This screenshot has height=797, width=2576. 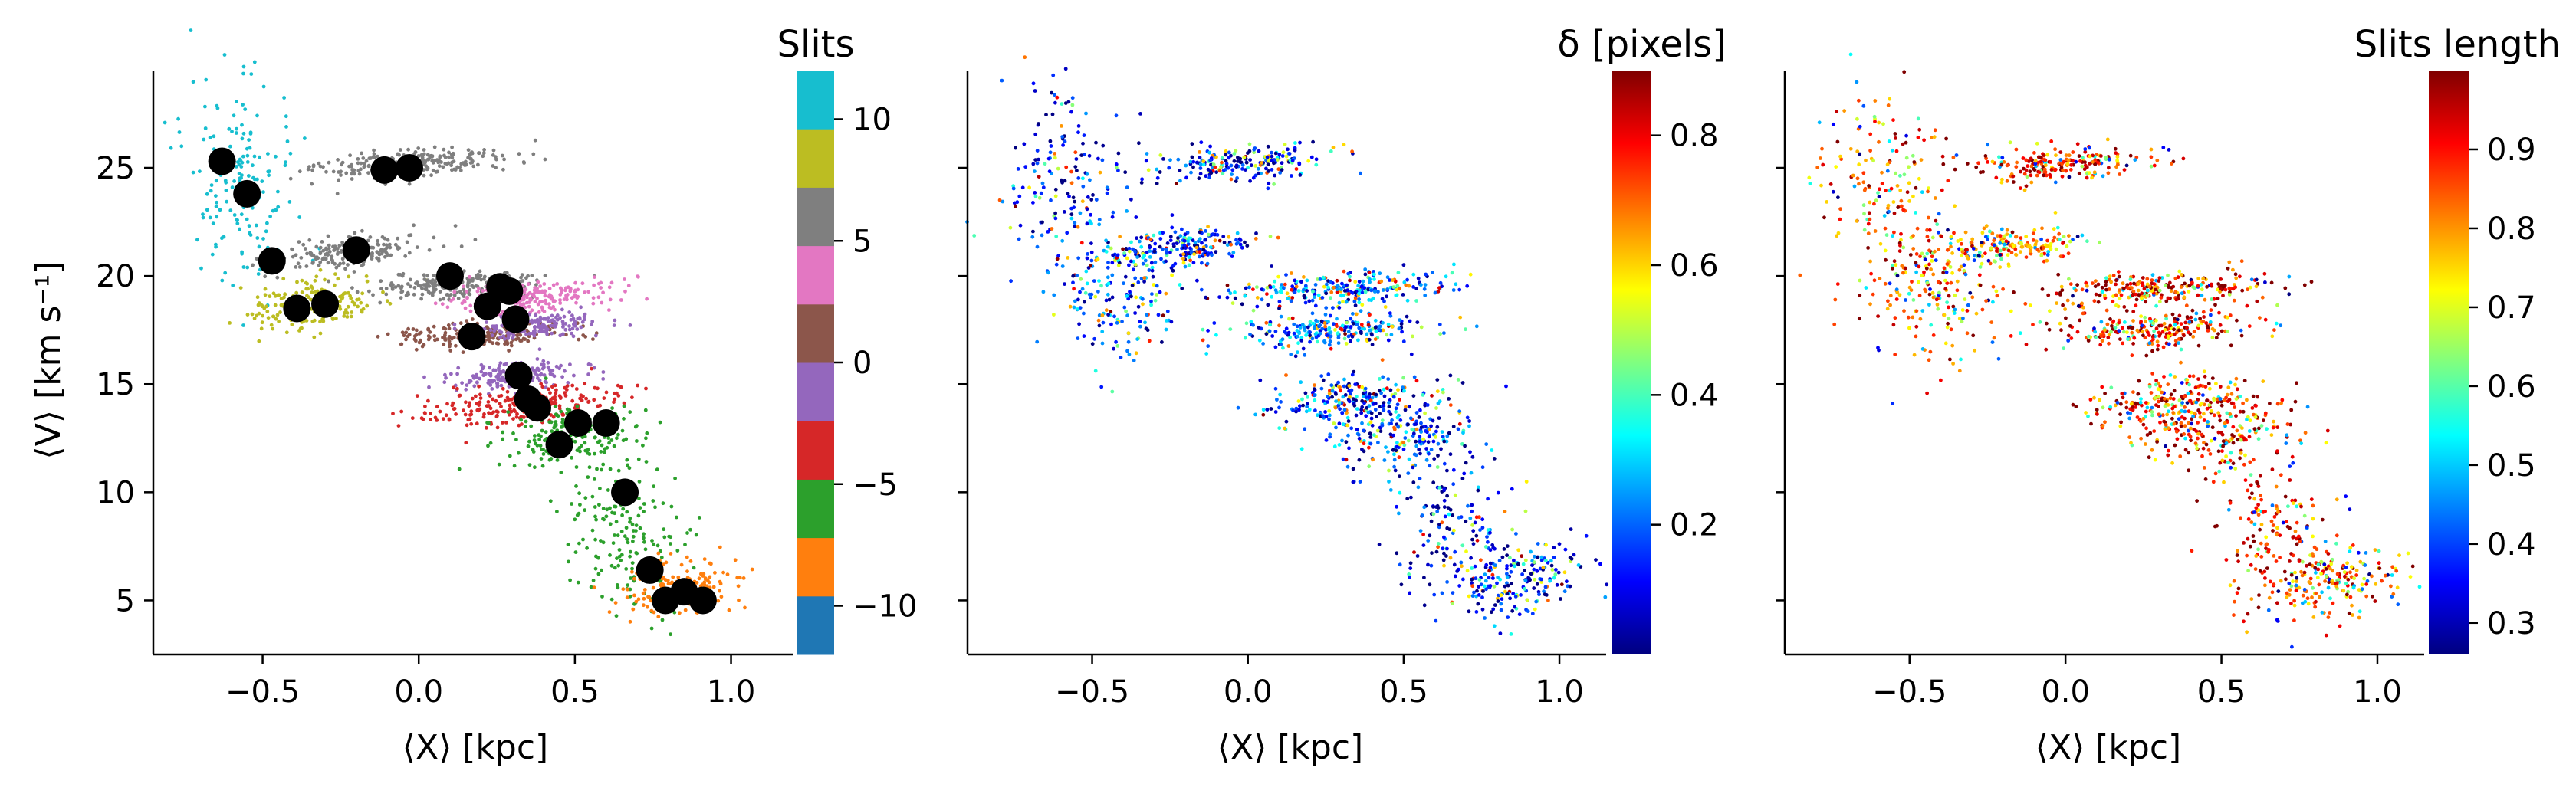 What do you see at coordinates (326, 304) in the screenshot?
I see `slit-marker` at bounding box center [326, 304].